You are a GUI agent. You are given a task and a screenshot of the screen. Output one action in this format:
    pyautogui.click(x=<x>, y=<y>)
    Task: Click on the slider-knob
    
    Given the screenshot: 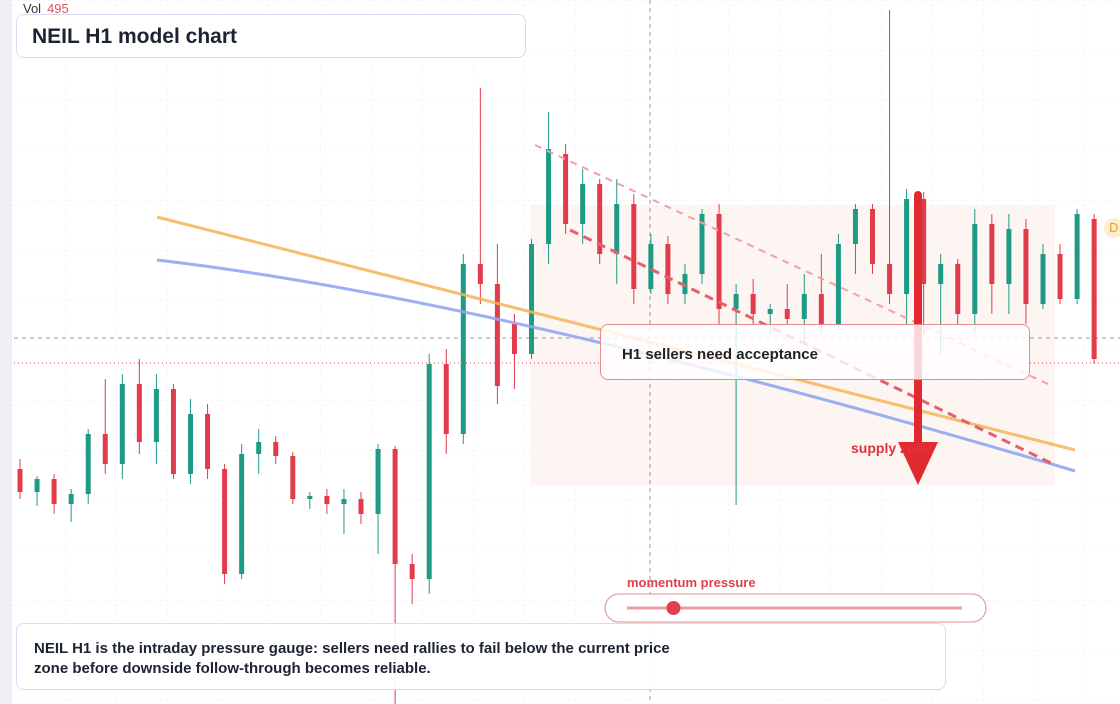 What is the action you would take?
    pyautogui.click(x=673, y=608)
    